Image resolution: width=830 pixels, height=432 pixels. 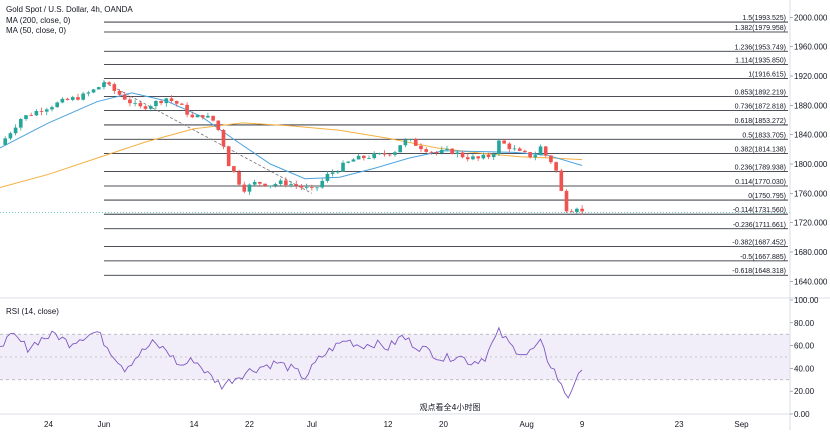 What do you see at coordinates (291, 362) in the screenshot?
I see `rsi-line` at bounding box center [291, 362].